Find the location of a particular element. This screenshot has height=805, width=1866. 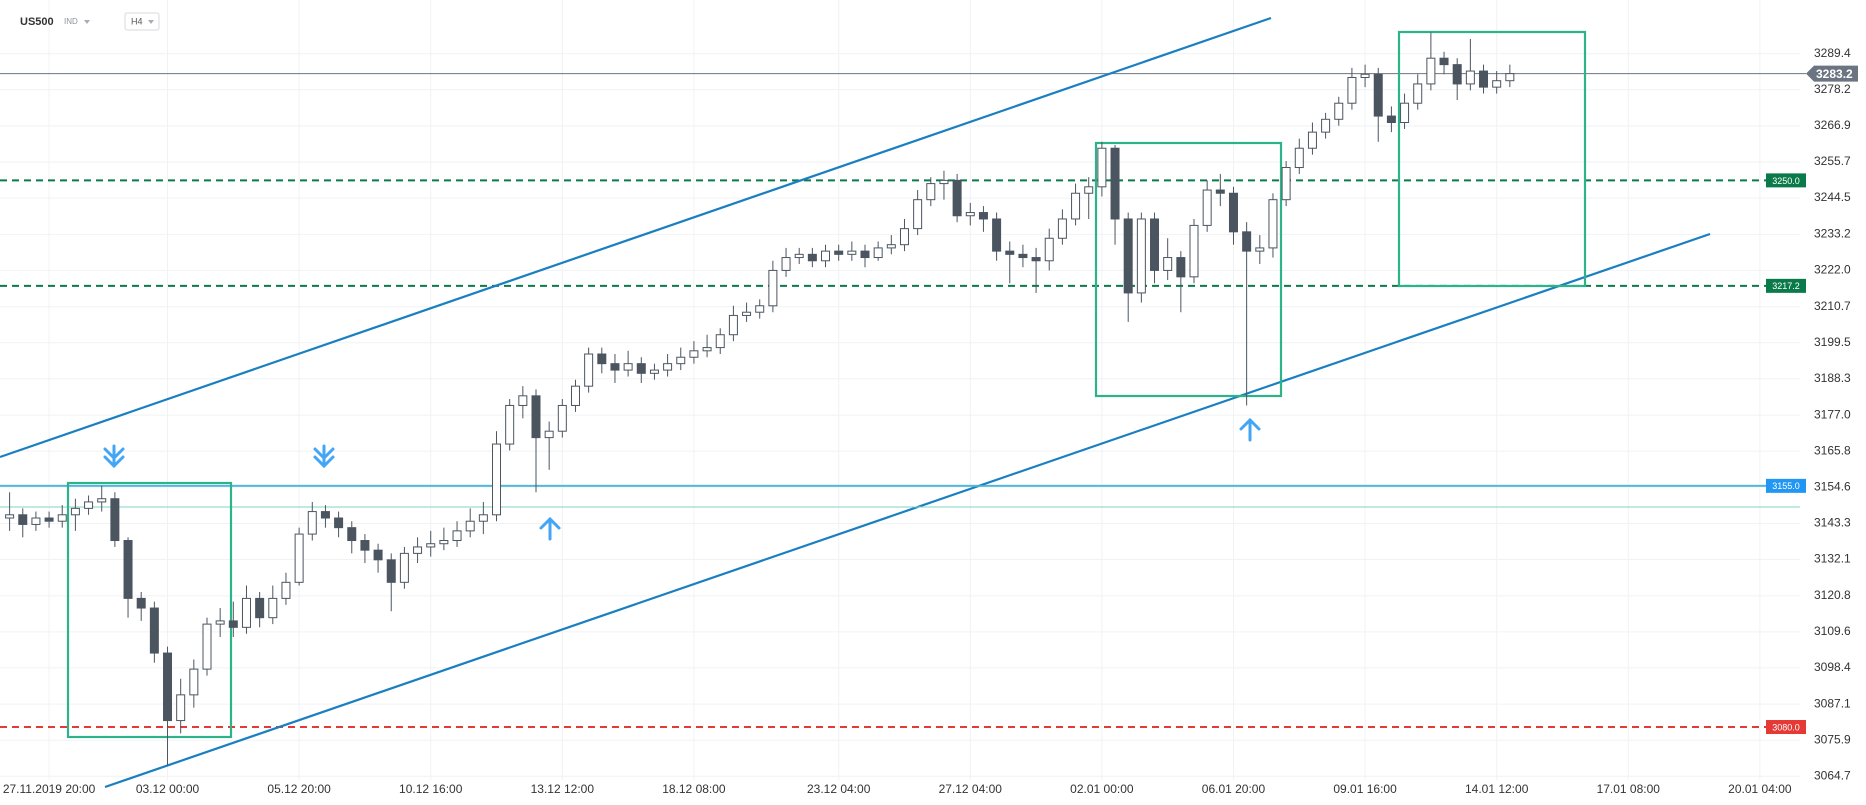

timeframe: H4 is located at coordinates (137, 21).